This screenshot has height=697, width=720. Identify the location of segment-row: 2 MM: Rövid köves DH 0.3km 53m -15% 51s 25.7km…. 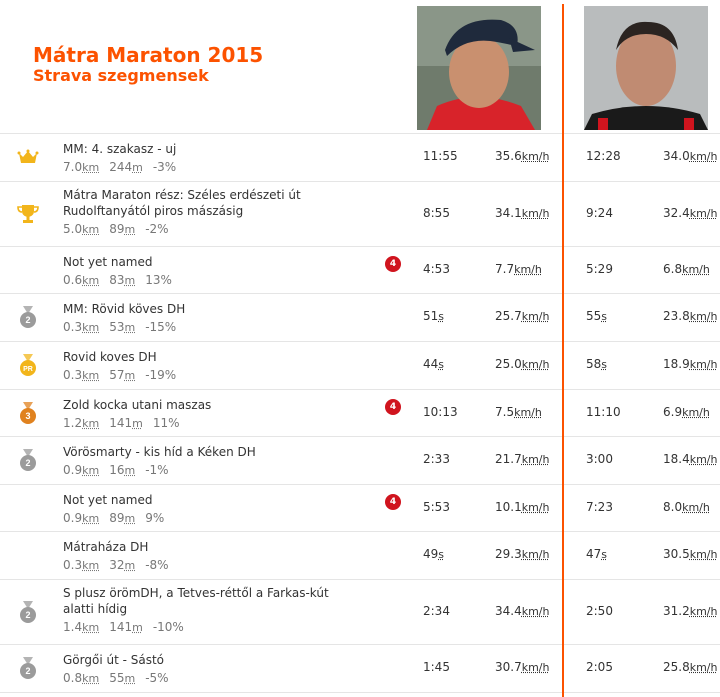
(360, 317).